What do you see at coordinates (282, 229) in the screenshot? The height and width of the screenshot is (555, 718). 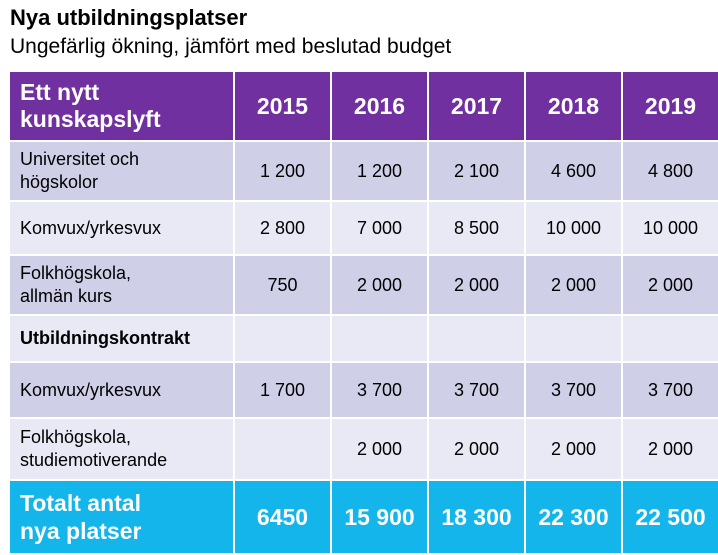 I see `cell-2015: 2 800` at bounding box center [282, 229].